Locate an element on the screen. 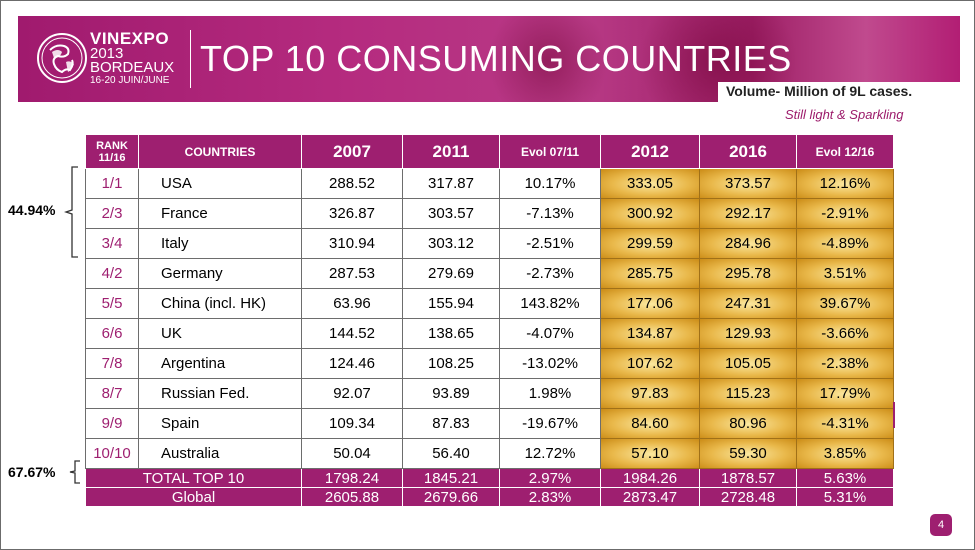 The image size is (975, 550). header-rank: RANK 11/16 is located at coordinates (112, 151).